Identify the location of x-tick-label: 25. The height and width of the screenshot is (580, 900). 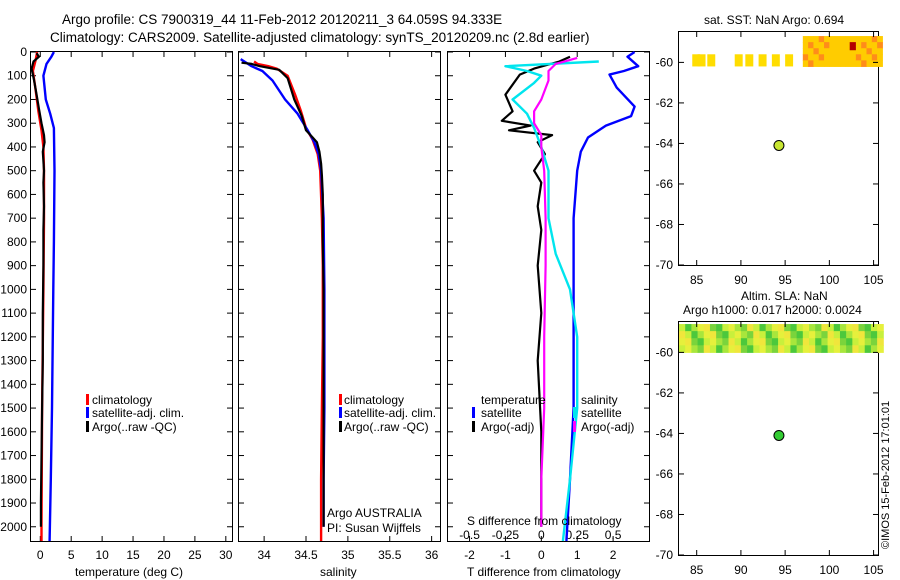
(195, 555).